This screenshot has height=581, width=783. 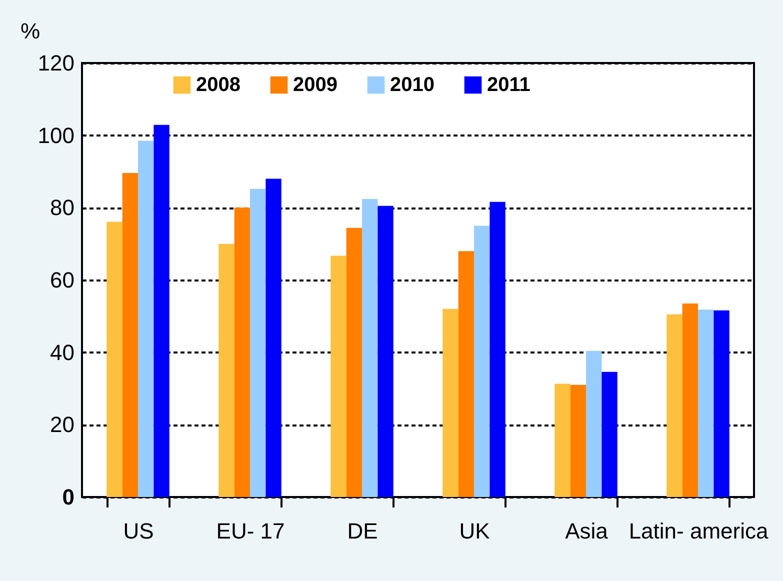 What do you see at coordinates (138, 531) in the screenshot?
I see `x-tick-label: US` at bounding box center [138, 531].